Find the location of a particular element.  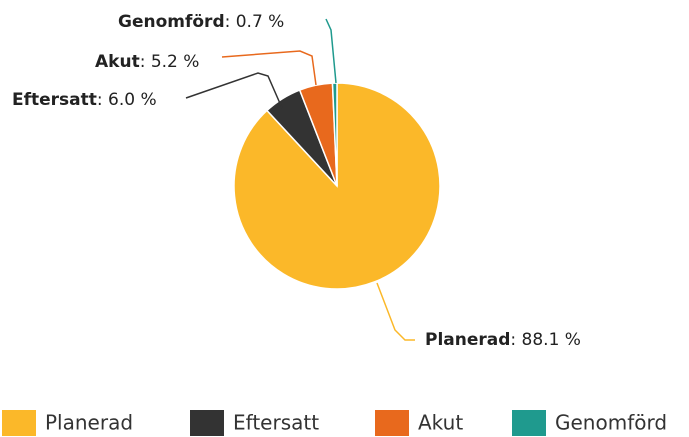

data-label: Genomförd: 0.7 % is located at coordinates (201, 22).